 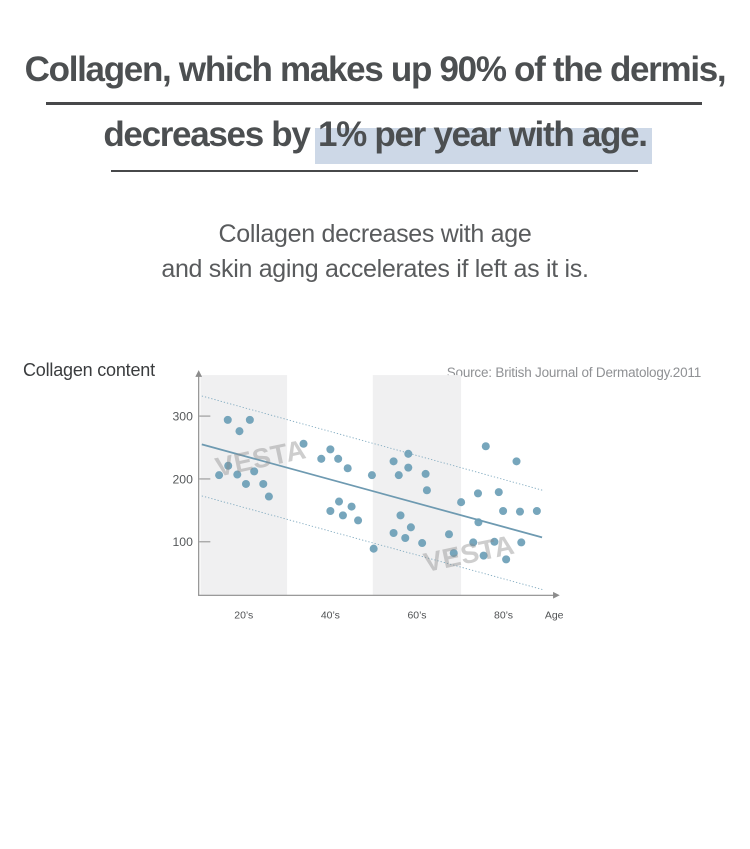 I want to click on y-tick-label: 100, so click(x=183, y=542).